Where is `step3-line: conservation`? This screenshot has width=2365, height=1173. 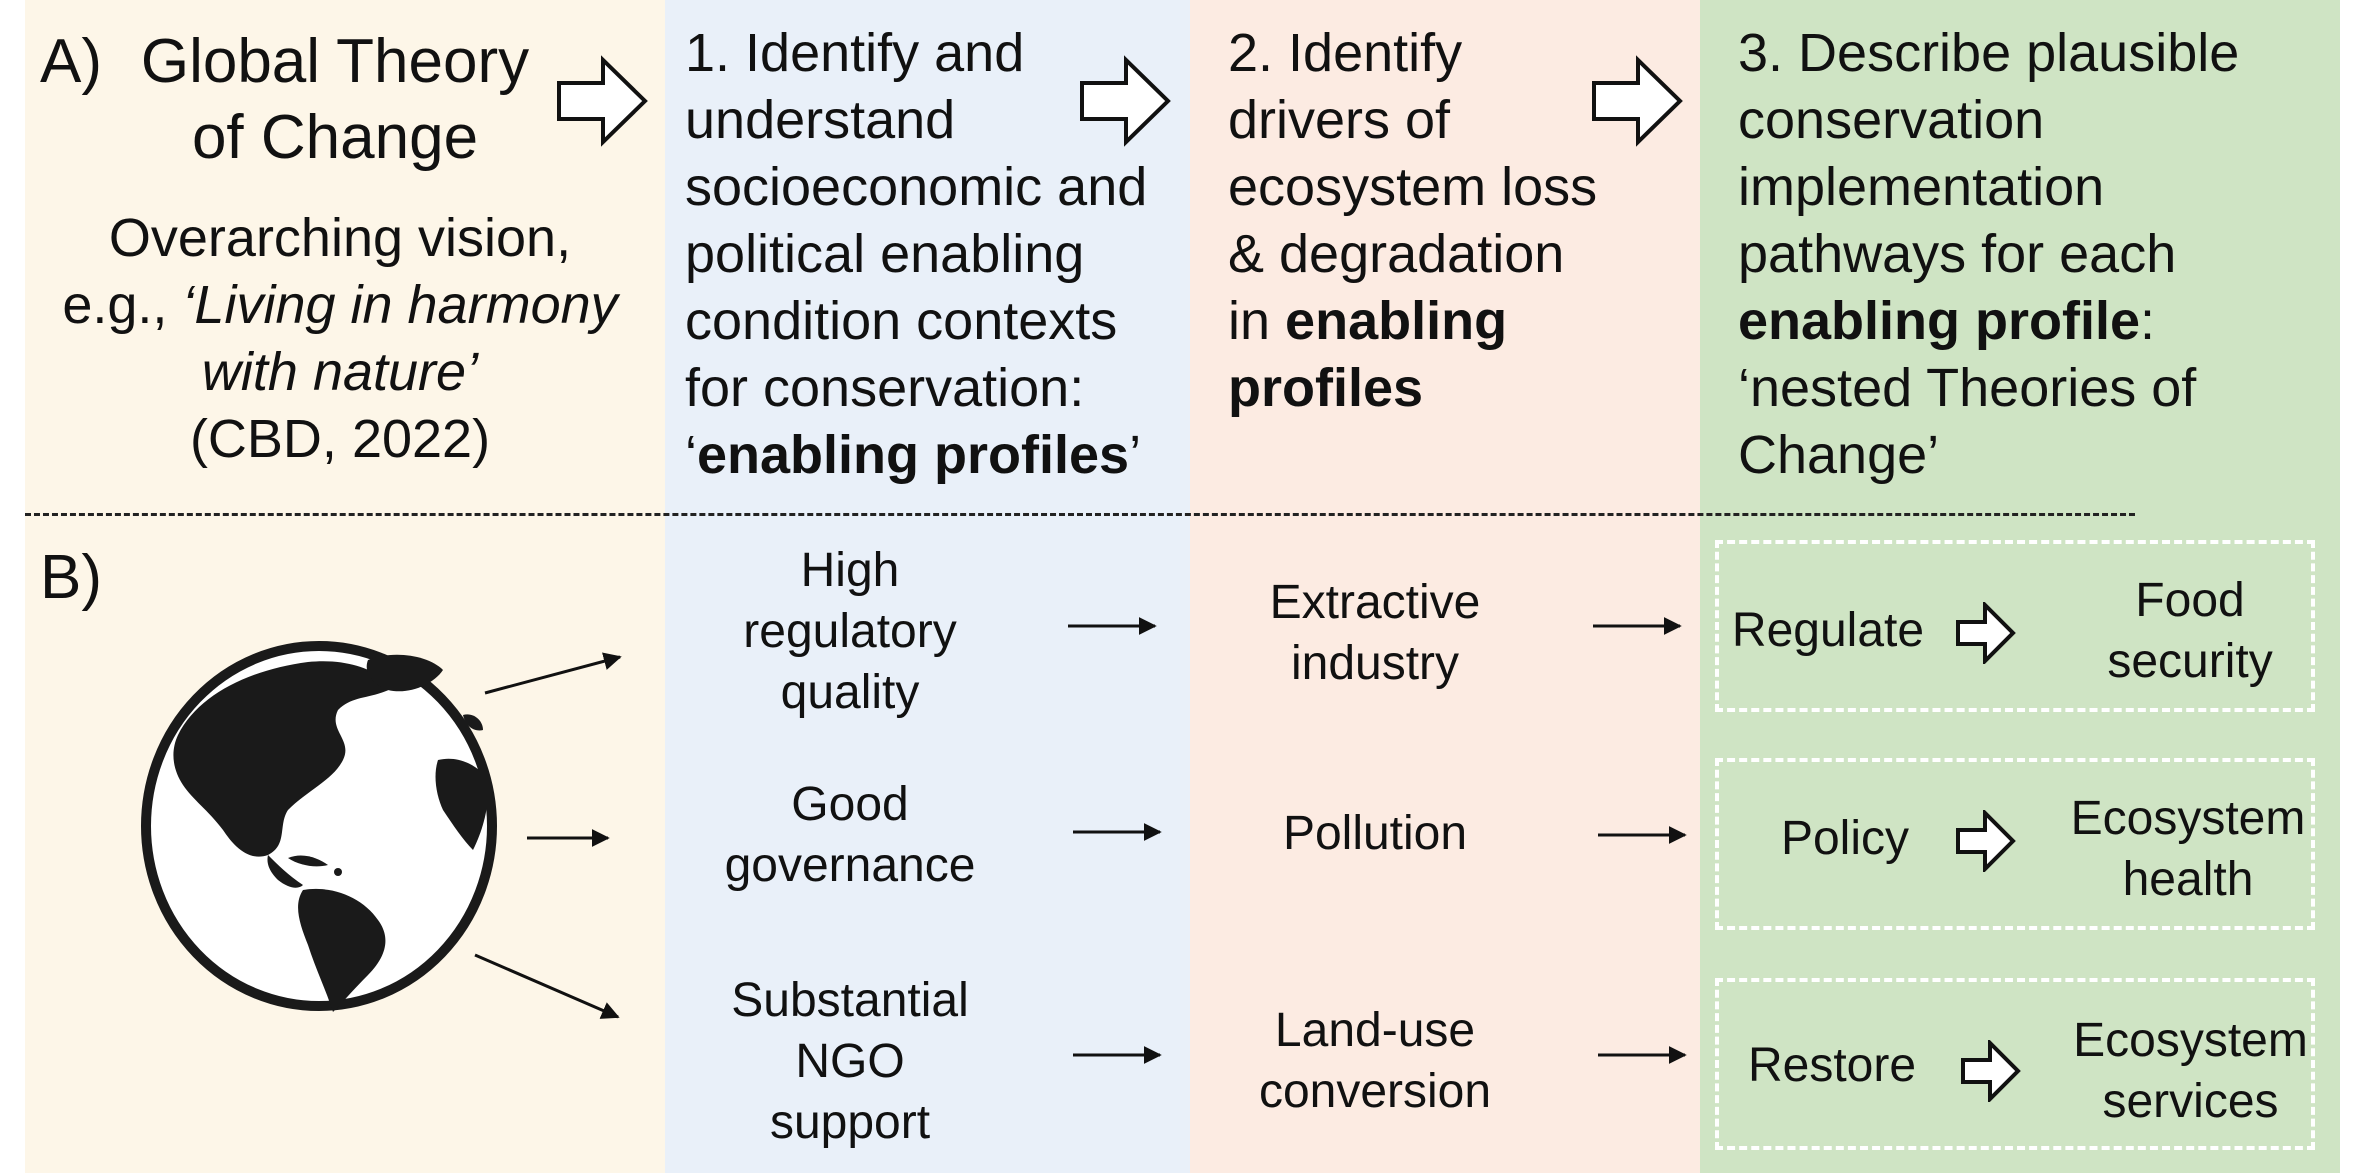
step3-line: conservation is located at coordinates (1891, 120).